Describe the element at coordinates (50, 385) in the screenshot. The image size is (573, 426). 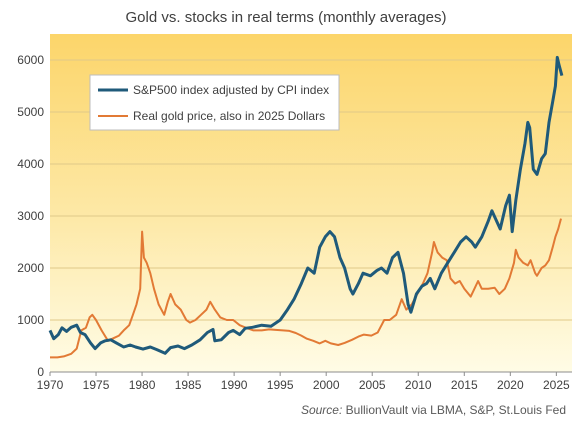
I see `x-tick-label: 1970` at that location.